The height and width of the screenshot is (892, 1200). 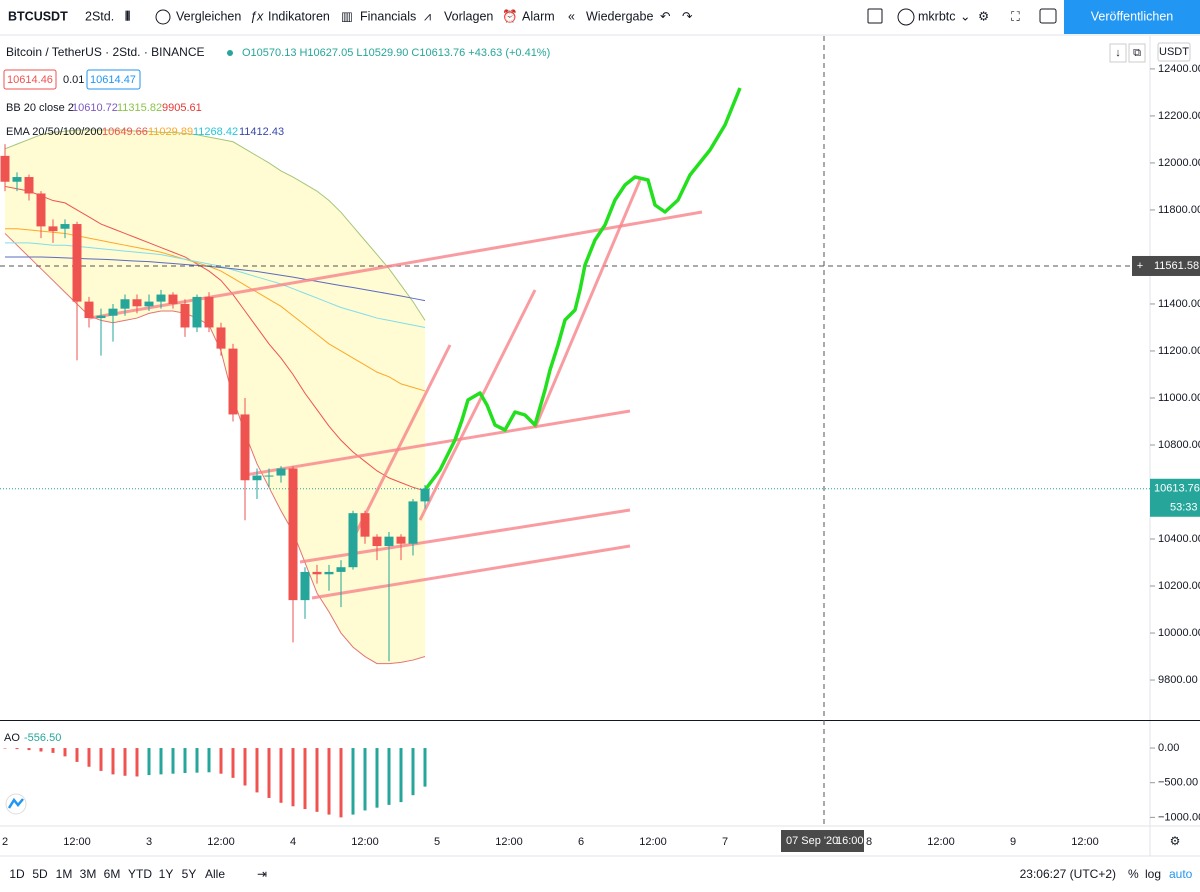 What do you see at coordinates (687, 16) in the screenshot?
I see `redo: ↷` at bounding box center [687, 16].